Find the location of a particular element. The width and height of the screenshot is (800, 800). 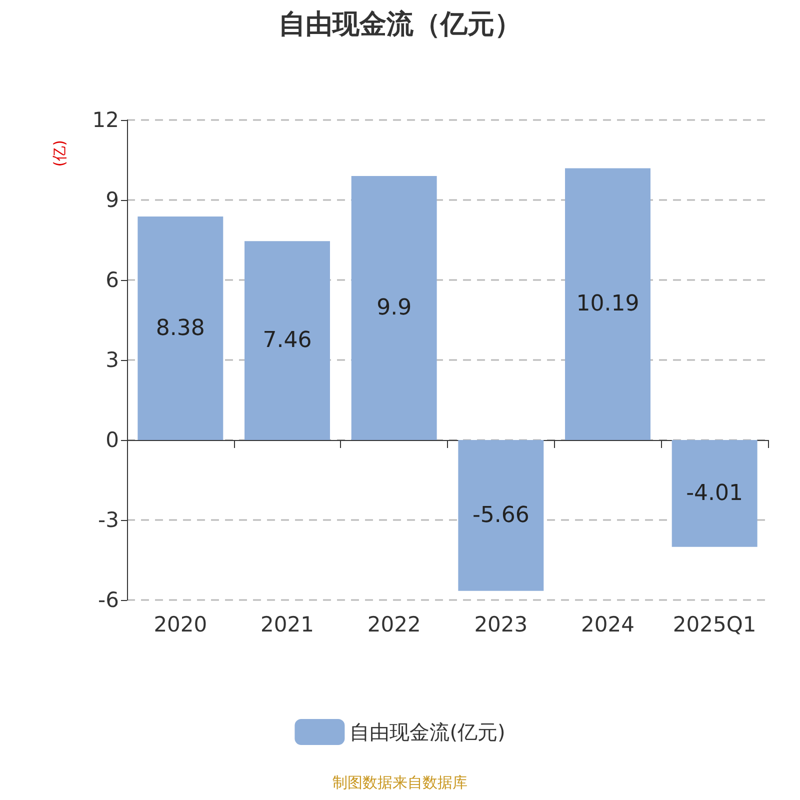

chart-title: 自由现金流（亿元） is located at coordinates (400, 24).